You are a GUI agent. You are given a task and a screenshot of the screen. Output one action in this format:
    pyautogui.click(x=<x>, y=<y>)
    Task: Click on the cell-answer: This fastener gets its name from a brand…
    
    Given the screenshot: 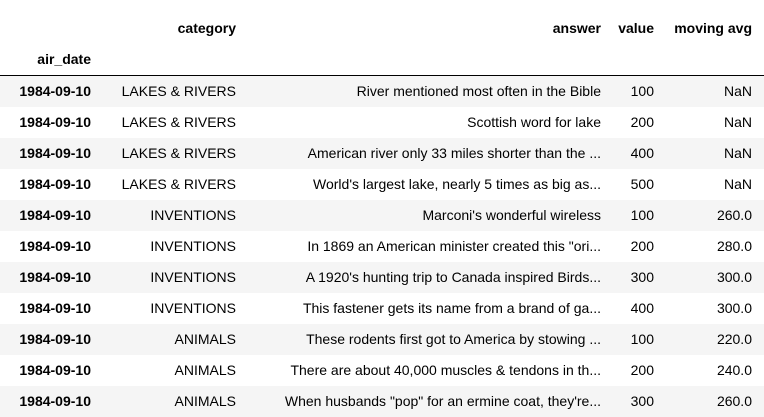 What is the action you would take?
    pyautogui.click(x=426, y=308)
    